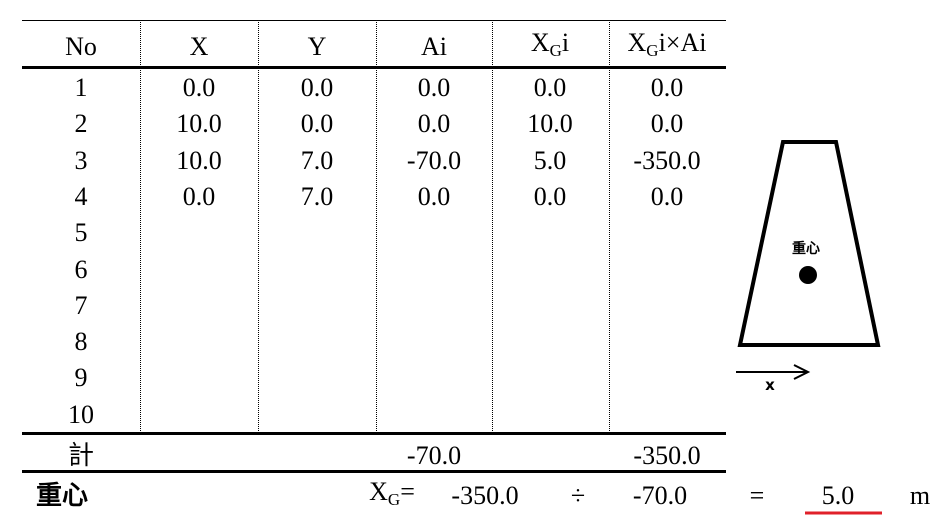 This screenshot has height=521, width=944. Describe the element at coordinates (81, 269) in the screenshot. I see `row-number: 6` at that location.